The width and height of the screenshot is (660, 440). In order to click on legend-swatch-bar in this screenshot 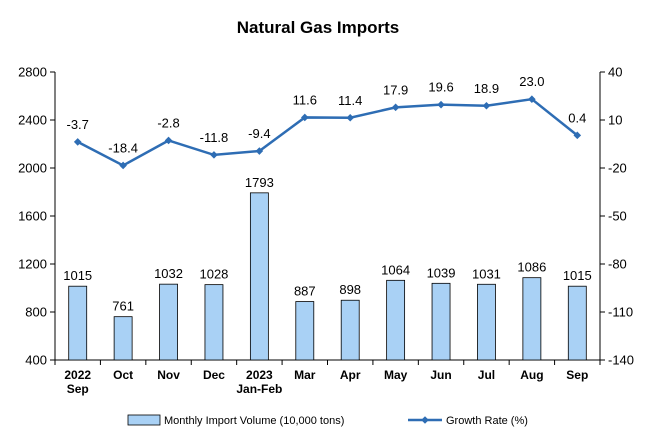, I will do `click(144, 420)`.